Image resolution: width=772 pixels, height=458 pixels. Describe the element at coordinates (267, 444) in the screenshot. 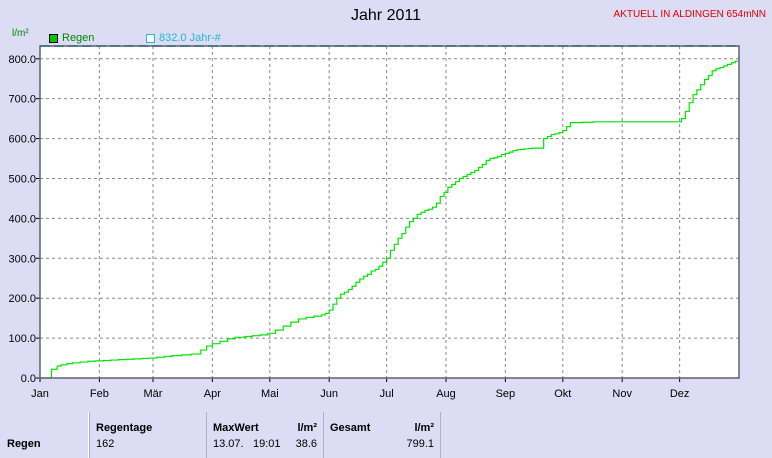

I see `maxwert-time: 19:01` at that location.